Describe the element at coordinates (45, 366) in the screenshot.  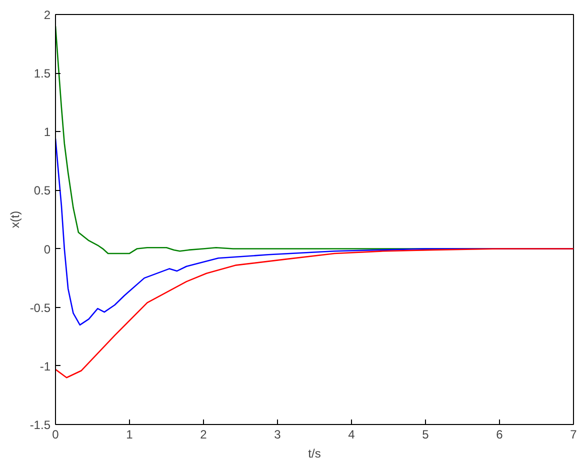
I see `y-tick-label: -1` at that location.